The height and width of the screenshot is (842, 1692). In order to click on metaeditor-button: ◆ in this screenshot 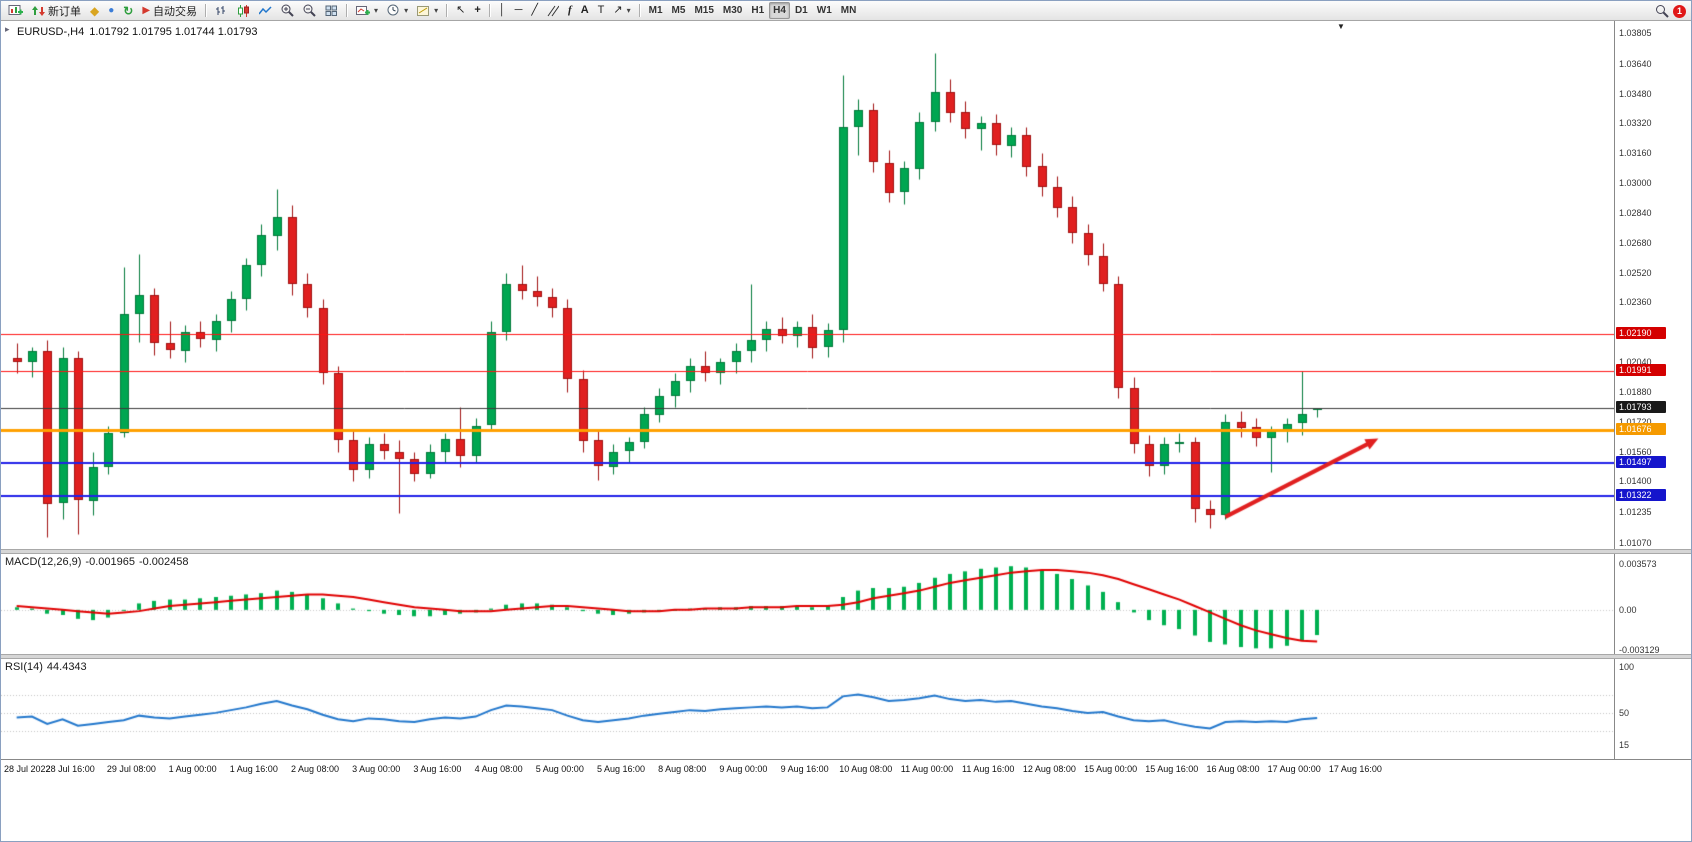, I will do `click(94, 10)`.